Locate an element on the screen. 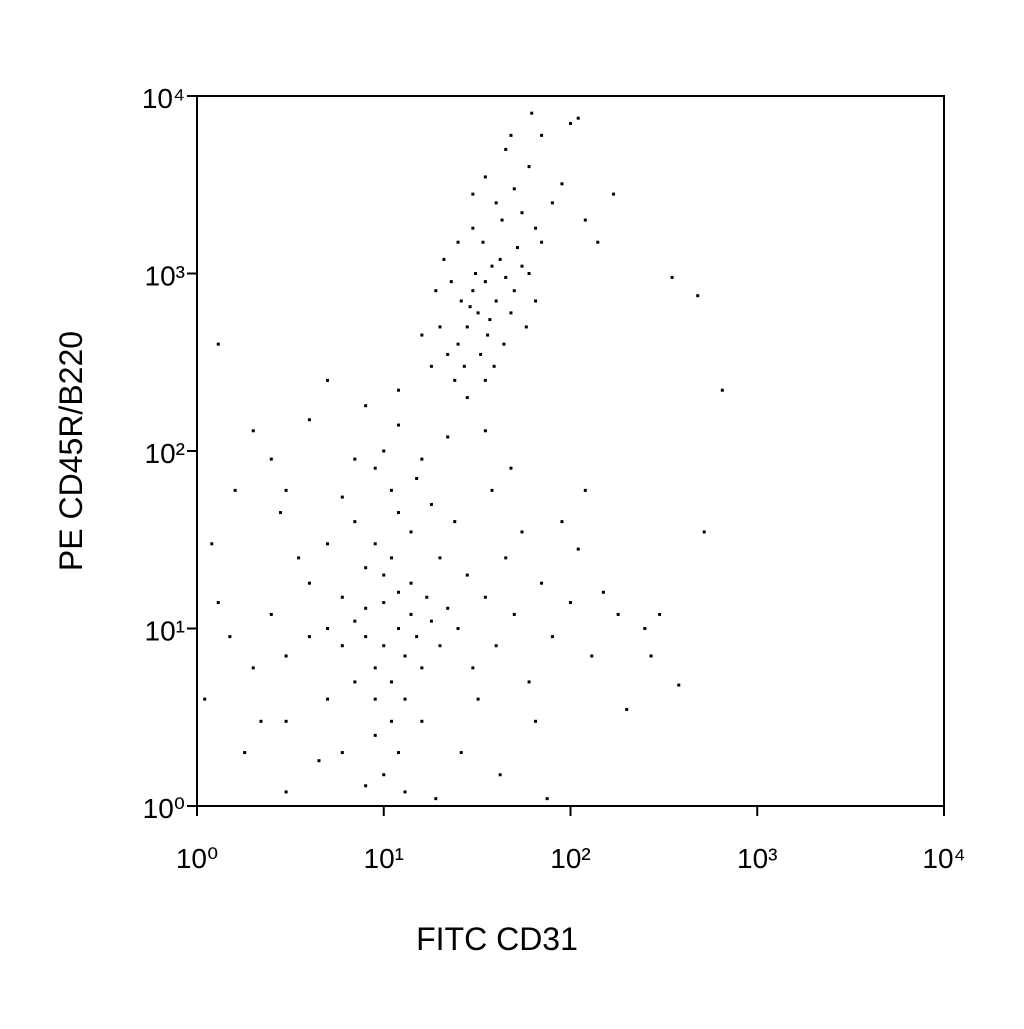 The width and height of the screenshot is (1024, 1029). x-tick-label: 10⁰ is located at coordinates (197, 858).